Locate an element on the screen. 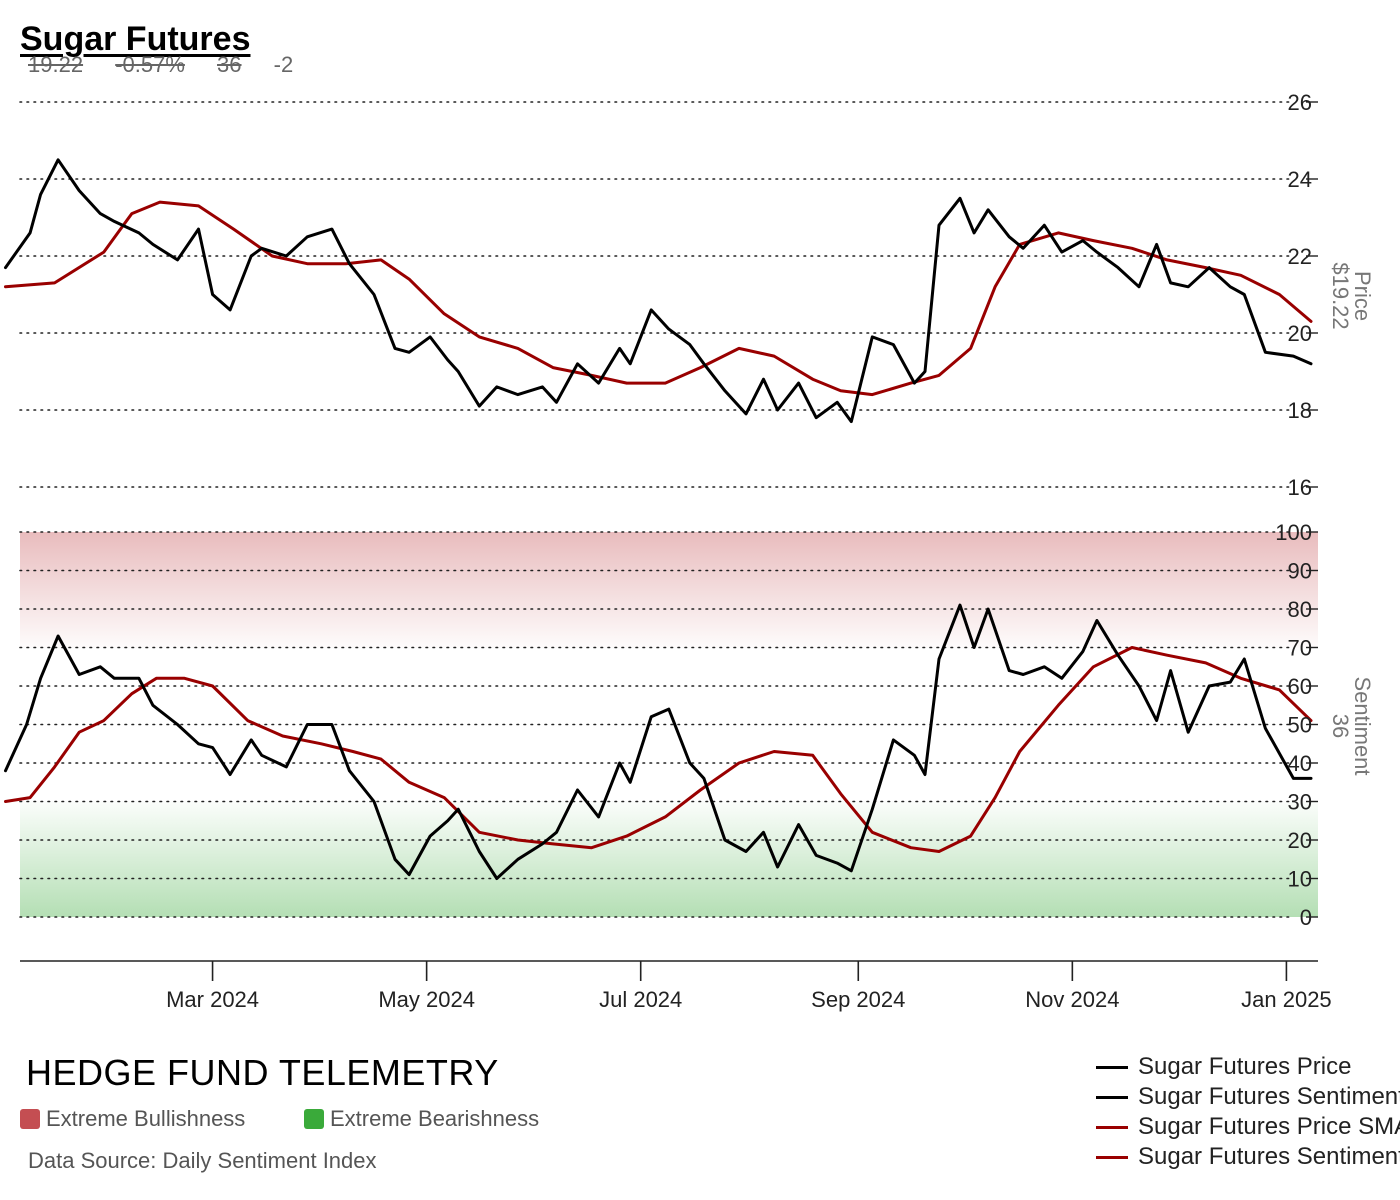 This screenshot has width=1400, height=1200. legend-label: Sugar Futures Price is located at coordinates (1245, 1066).